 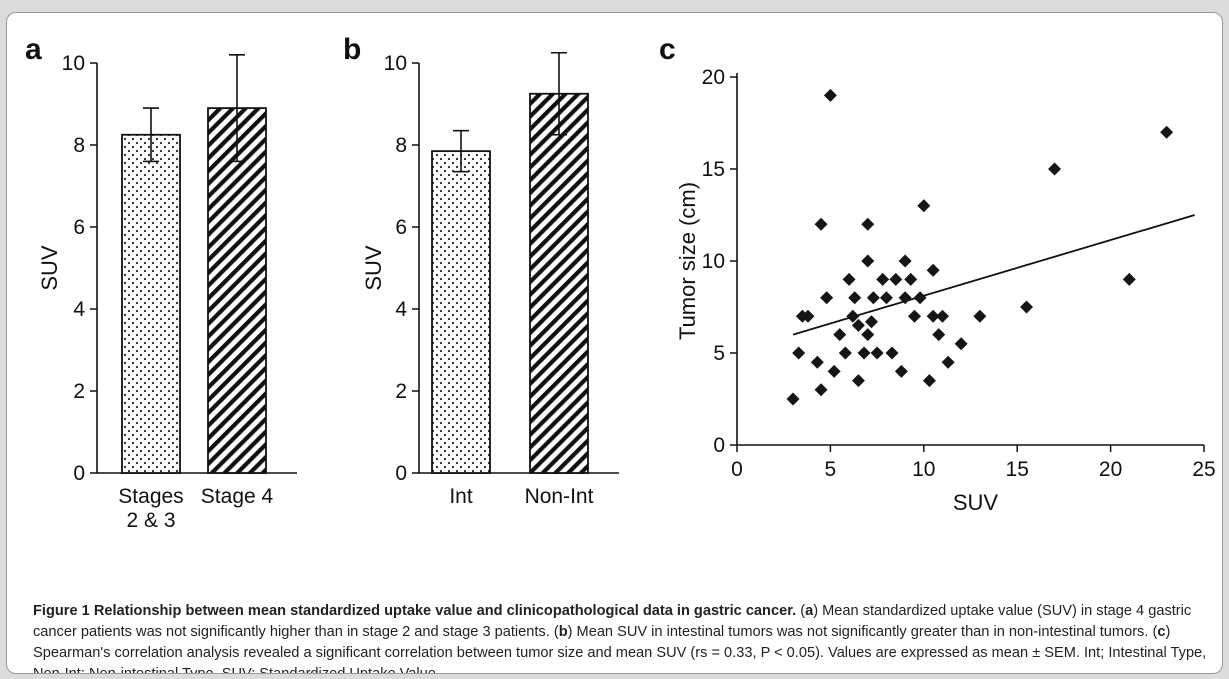 What do you see at coordinates (831, 469) in the screenshot?
I see `x-tick-label: 5` at bounding box center [831, 469].